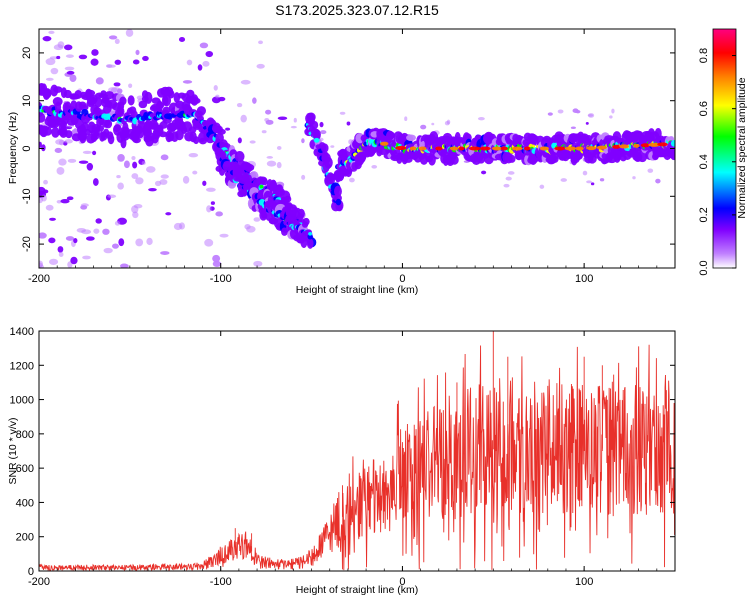 The height and width of the screenshot is (600, 750). I want to click on spectrogram-x-tick-label: 100, so click(584, 279).